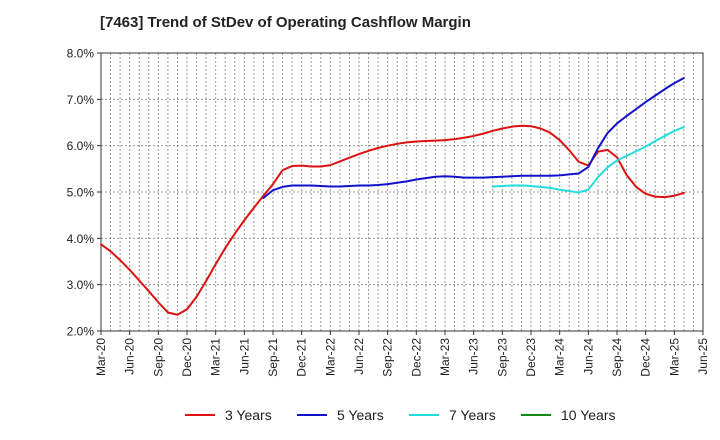  I want to click on x-tick-label: Dec-22, so click(416, 357).